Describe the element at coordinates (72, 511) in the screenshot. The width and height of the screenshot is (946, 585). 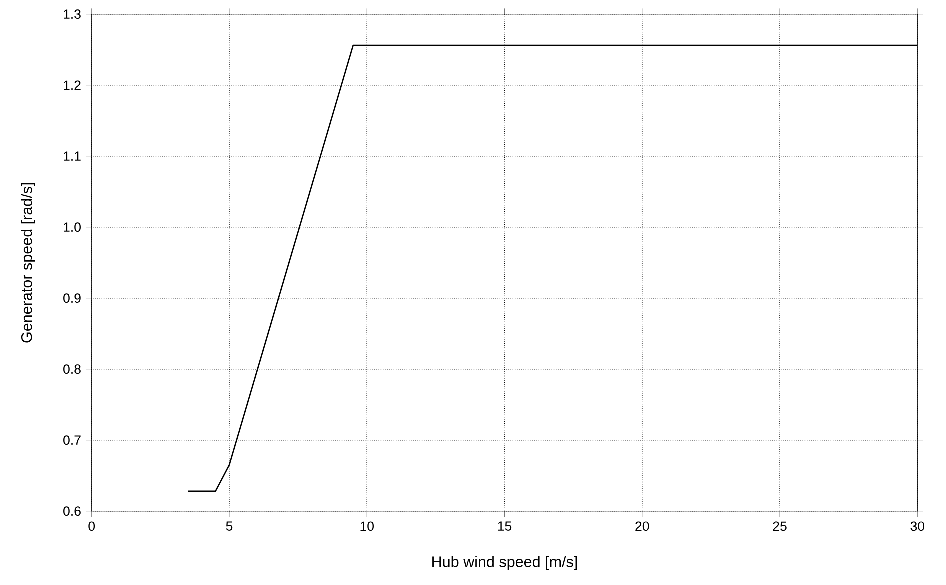
I see `y-tick-label: 0.6` at that location.